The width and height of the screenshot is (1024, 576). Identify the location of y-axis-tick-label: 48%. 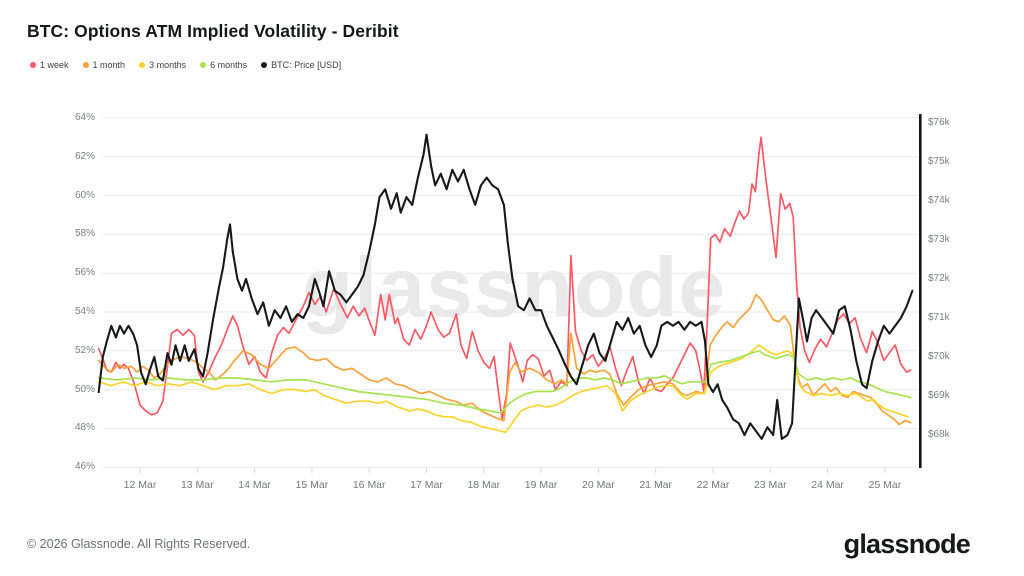
(84, 428).